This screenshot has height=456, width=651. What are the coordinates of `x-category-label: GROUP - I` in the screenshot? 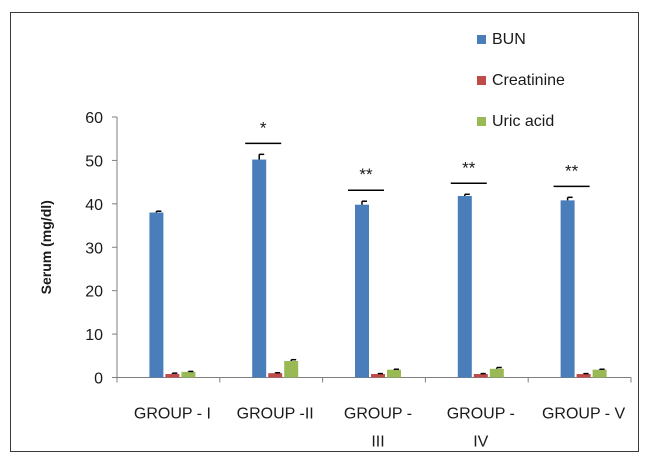 It's located at (172, 414).